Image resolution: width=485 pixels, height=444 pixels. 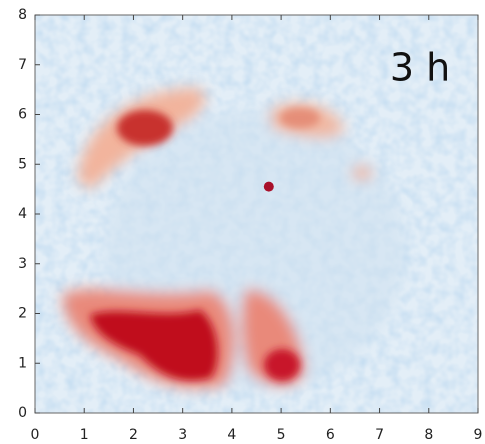 What do you see at coordinates (281, 435) in the screenshot?
I see `x-tick-label: 5` at bounding box center [281, 435].